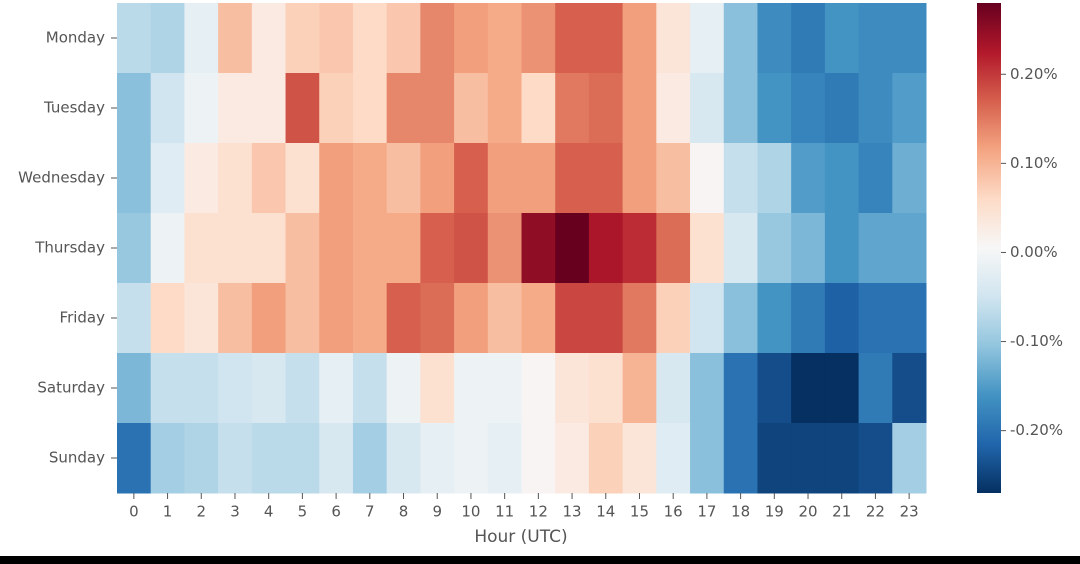 The width and height of the screenshot is (1080, 564). What do you see at coordinates (807, 512) in the screenshot?
I see `x-tick-label: 20` at bounding box center [807, 512].